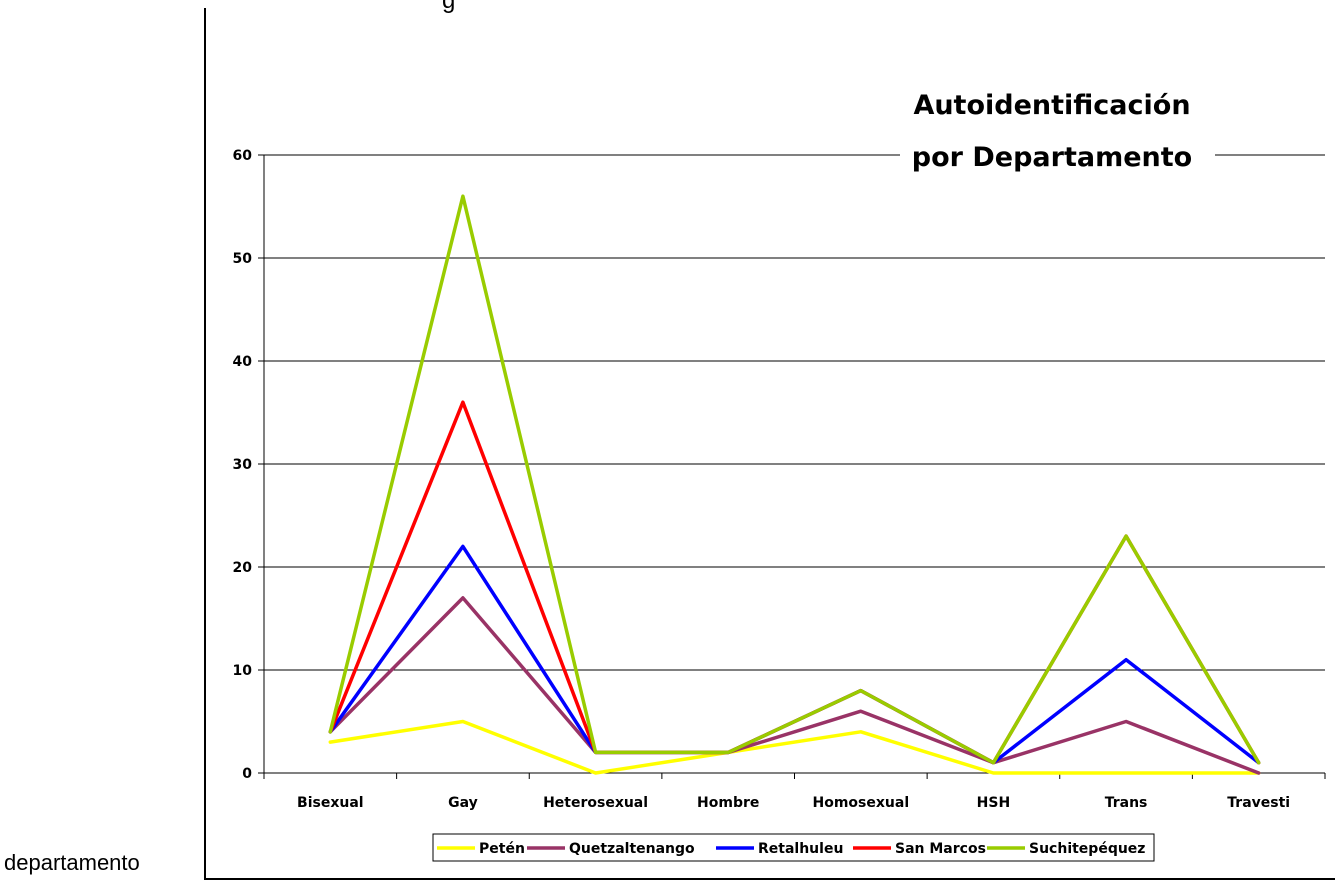  I want to click on legend-label-4: Suchitepéquez, so click(1087, 849).